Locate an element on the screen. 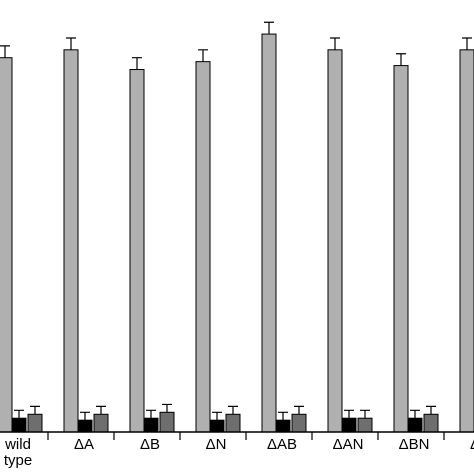 The image size is (474, 474). x-tick-label: ΔBN is located at coordinates (414, 444).